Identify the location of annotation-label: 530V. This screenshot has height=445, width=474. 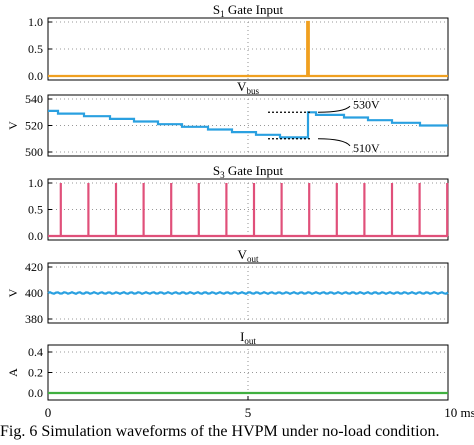
(366, 104).